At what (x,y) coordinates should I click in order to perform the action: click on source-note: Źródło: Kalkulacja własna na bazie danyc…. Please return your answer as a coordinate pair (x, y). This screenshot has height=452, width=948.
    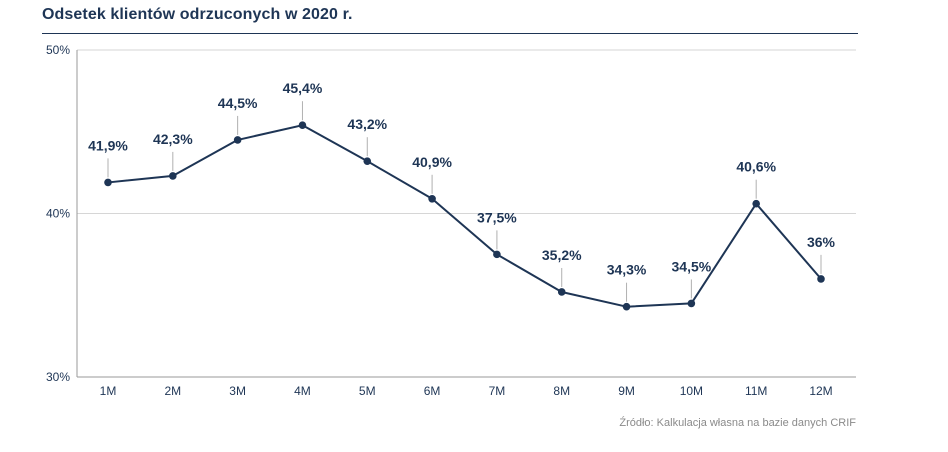
    Looking at the image, I should click on (737, 423).